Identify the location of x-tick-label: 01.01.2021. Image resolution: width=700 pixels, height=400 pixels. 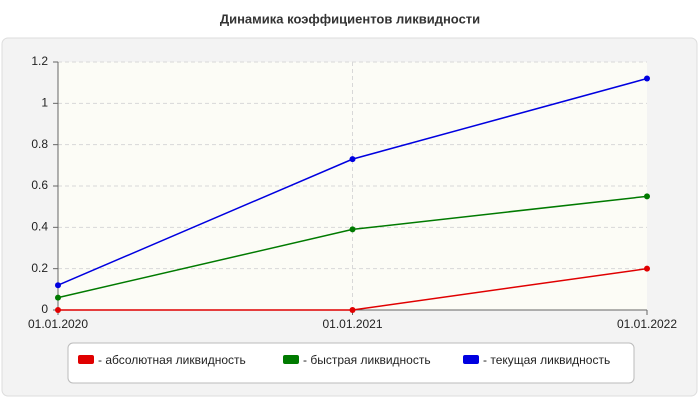
(352, 324).